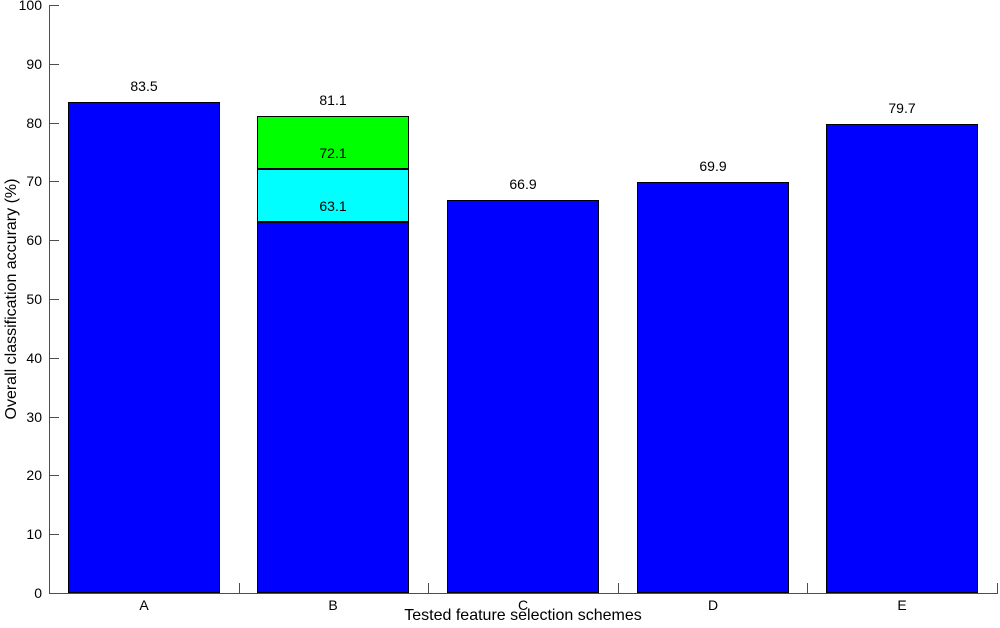 The width and height of the screenshot is (1000, 628). What do you see at coordinates (523, 593) in the screenshot?
I see `x-axis-line` at bounding box center [523, 593].